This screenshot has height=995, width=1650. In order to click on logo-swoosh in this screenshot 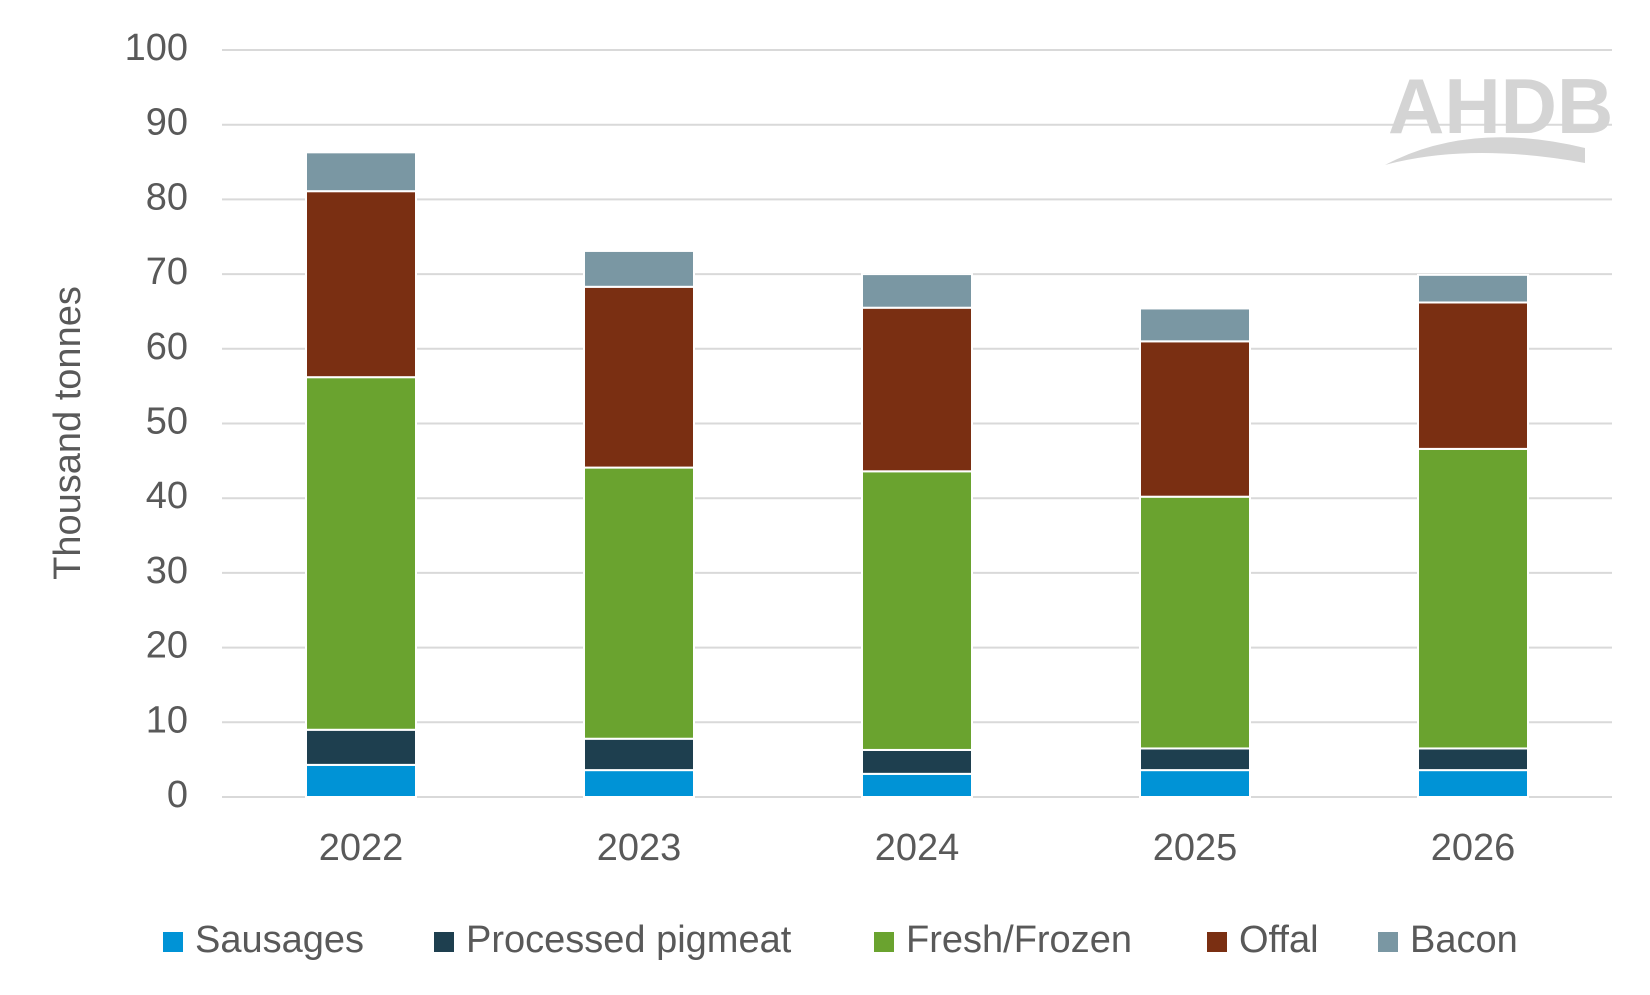, I will do `click(1485, 151)`.